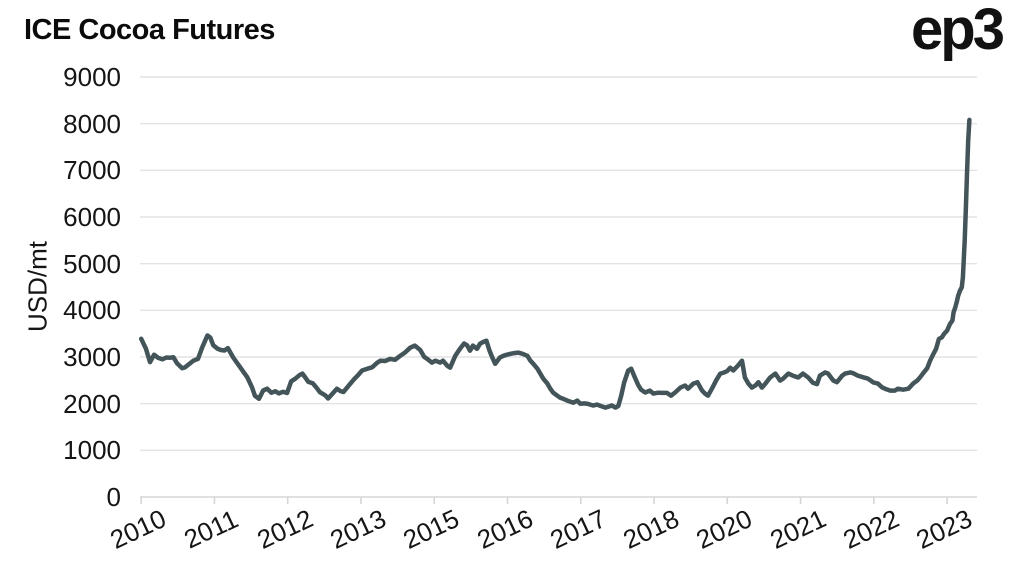  I want to click on brand-logo-ep3: ep3, so click(958, 31).